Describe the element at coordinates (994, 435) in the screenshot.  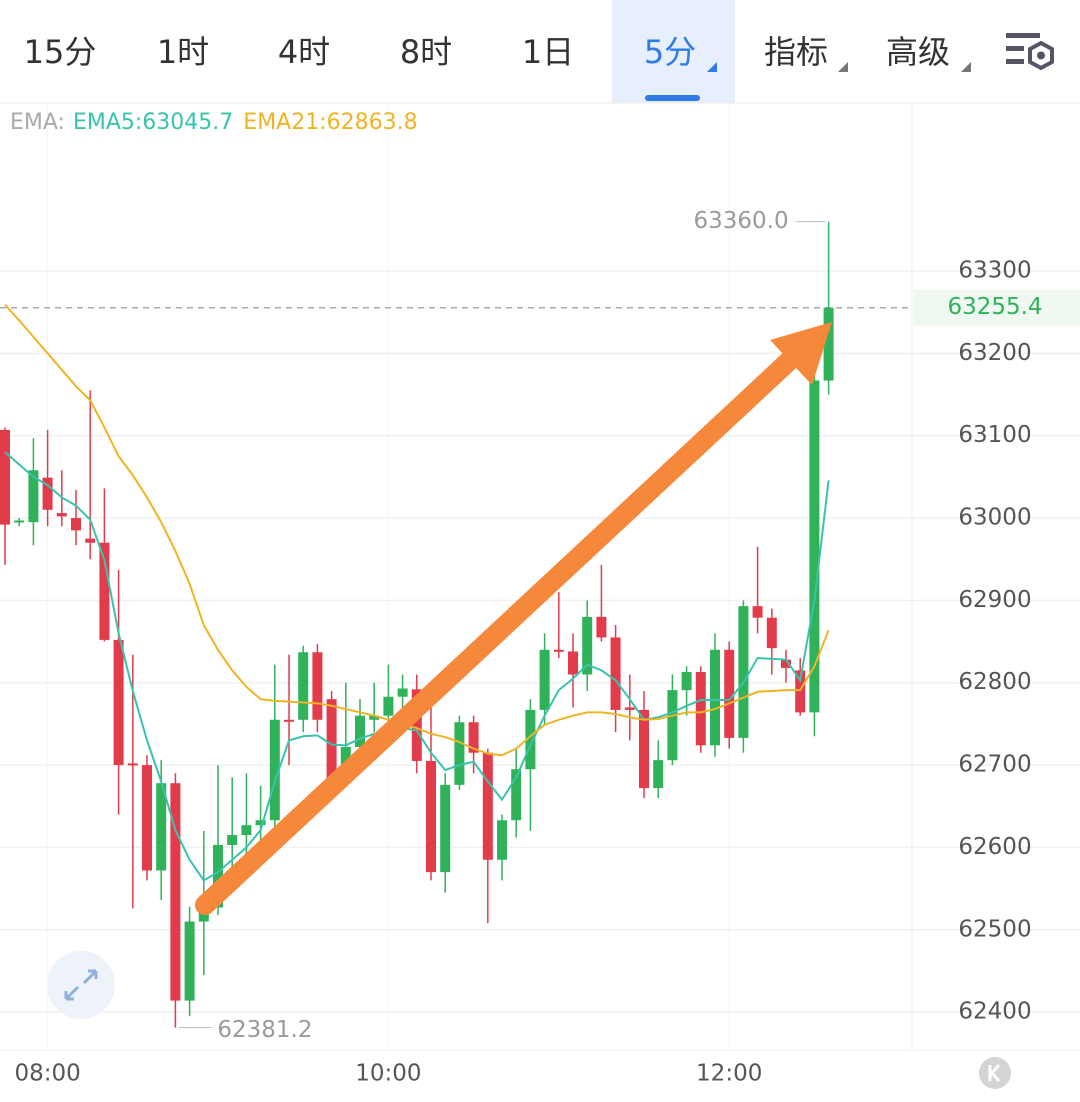
I see `y-tick-label: 63100` at that location.